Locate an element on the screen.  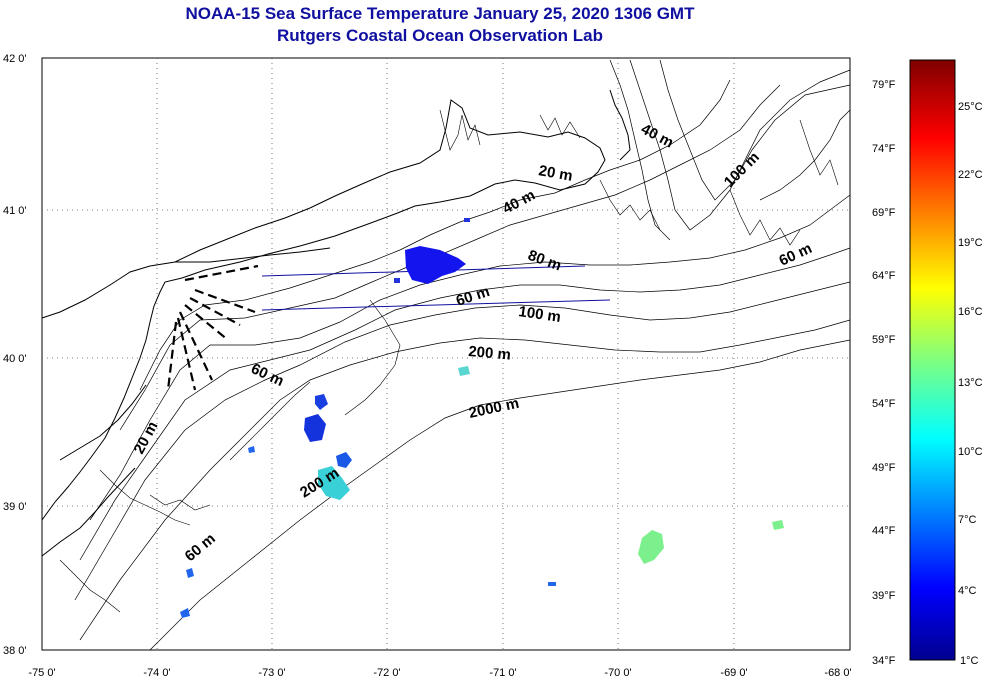
lat-tick-label: 42 0' is located at coordinates (15, 59).